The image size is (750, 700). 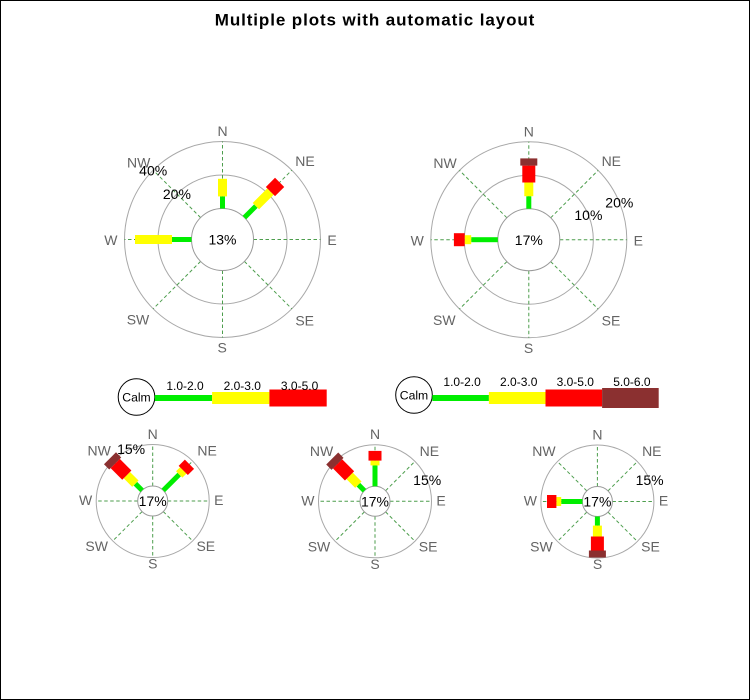 What do you see at coordinates (588, 215) in the screenshot?
I see `svg-text: 10%` at bounding box center [588, 215].